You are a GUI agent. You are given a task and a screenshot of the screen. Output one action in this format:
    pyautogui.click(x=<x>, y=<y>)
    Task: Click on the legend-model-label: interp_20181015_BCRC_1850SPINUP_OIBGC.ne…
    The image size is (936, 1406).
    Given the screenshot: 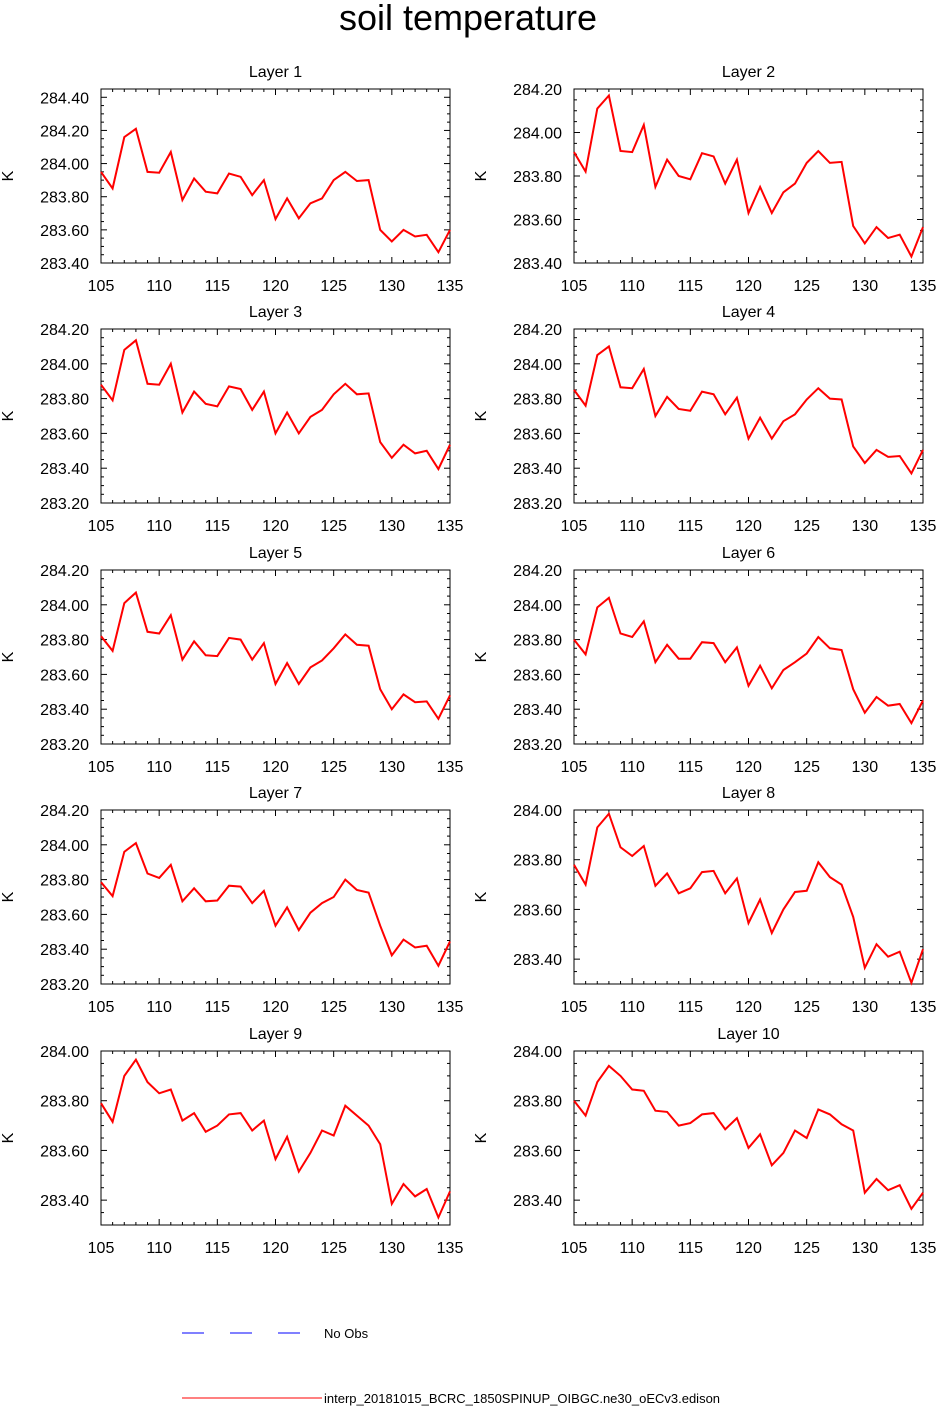 What is the action you would take?
    pyautogui.click(x=522, y=1398)
    